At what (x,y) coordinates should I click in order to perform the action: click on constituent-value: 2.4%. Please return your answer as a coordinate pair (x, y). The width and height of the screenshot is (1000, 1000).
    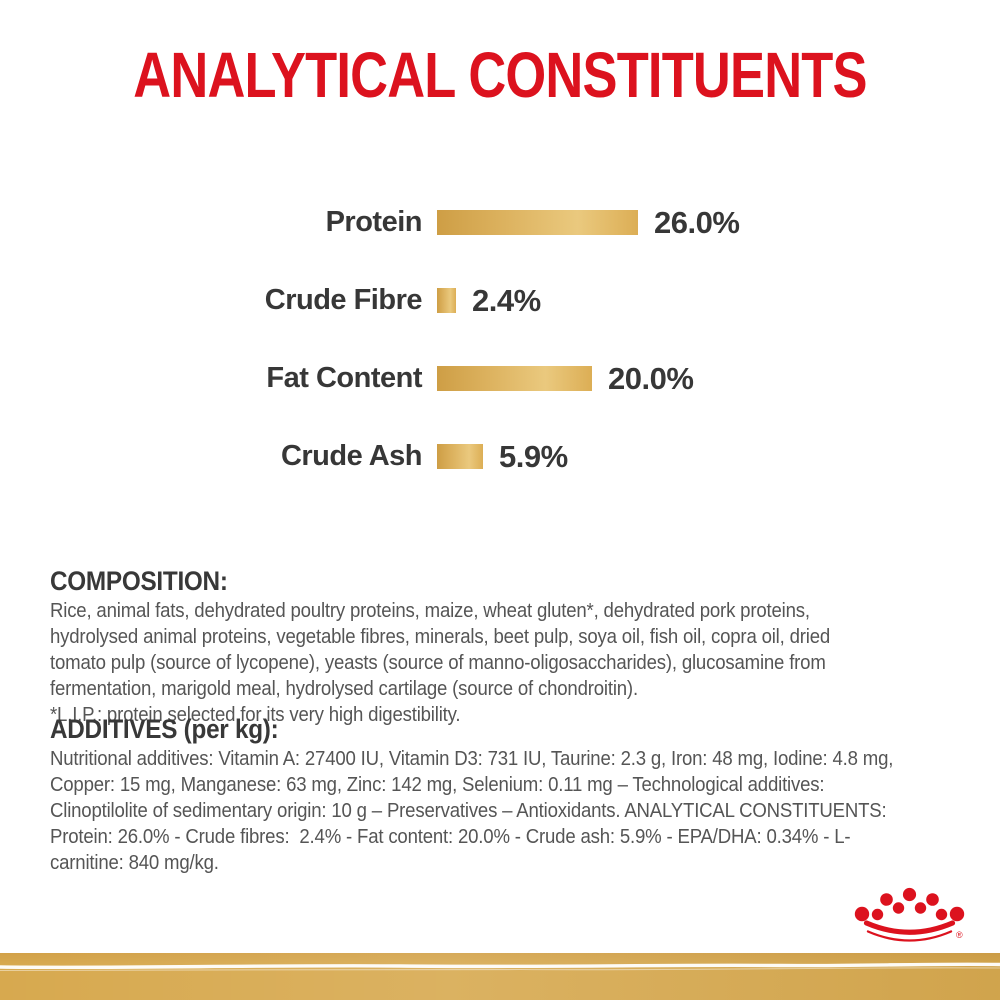
    Looking at the image, I should click on (506, 300).